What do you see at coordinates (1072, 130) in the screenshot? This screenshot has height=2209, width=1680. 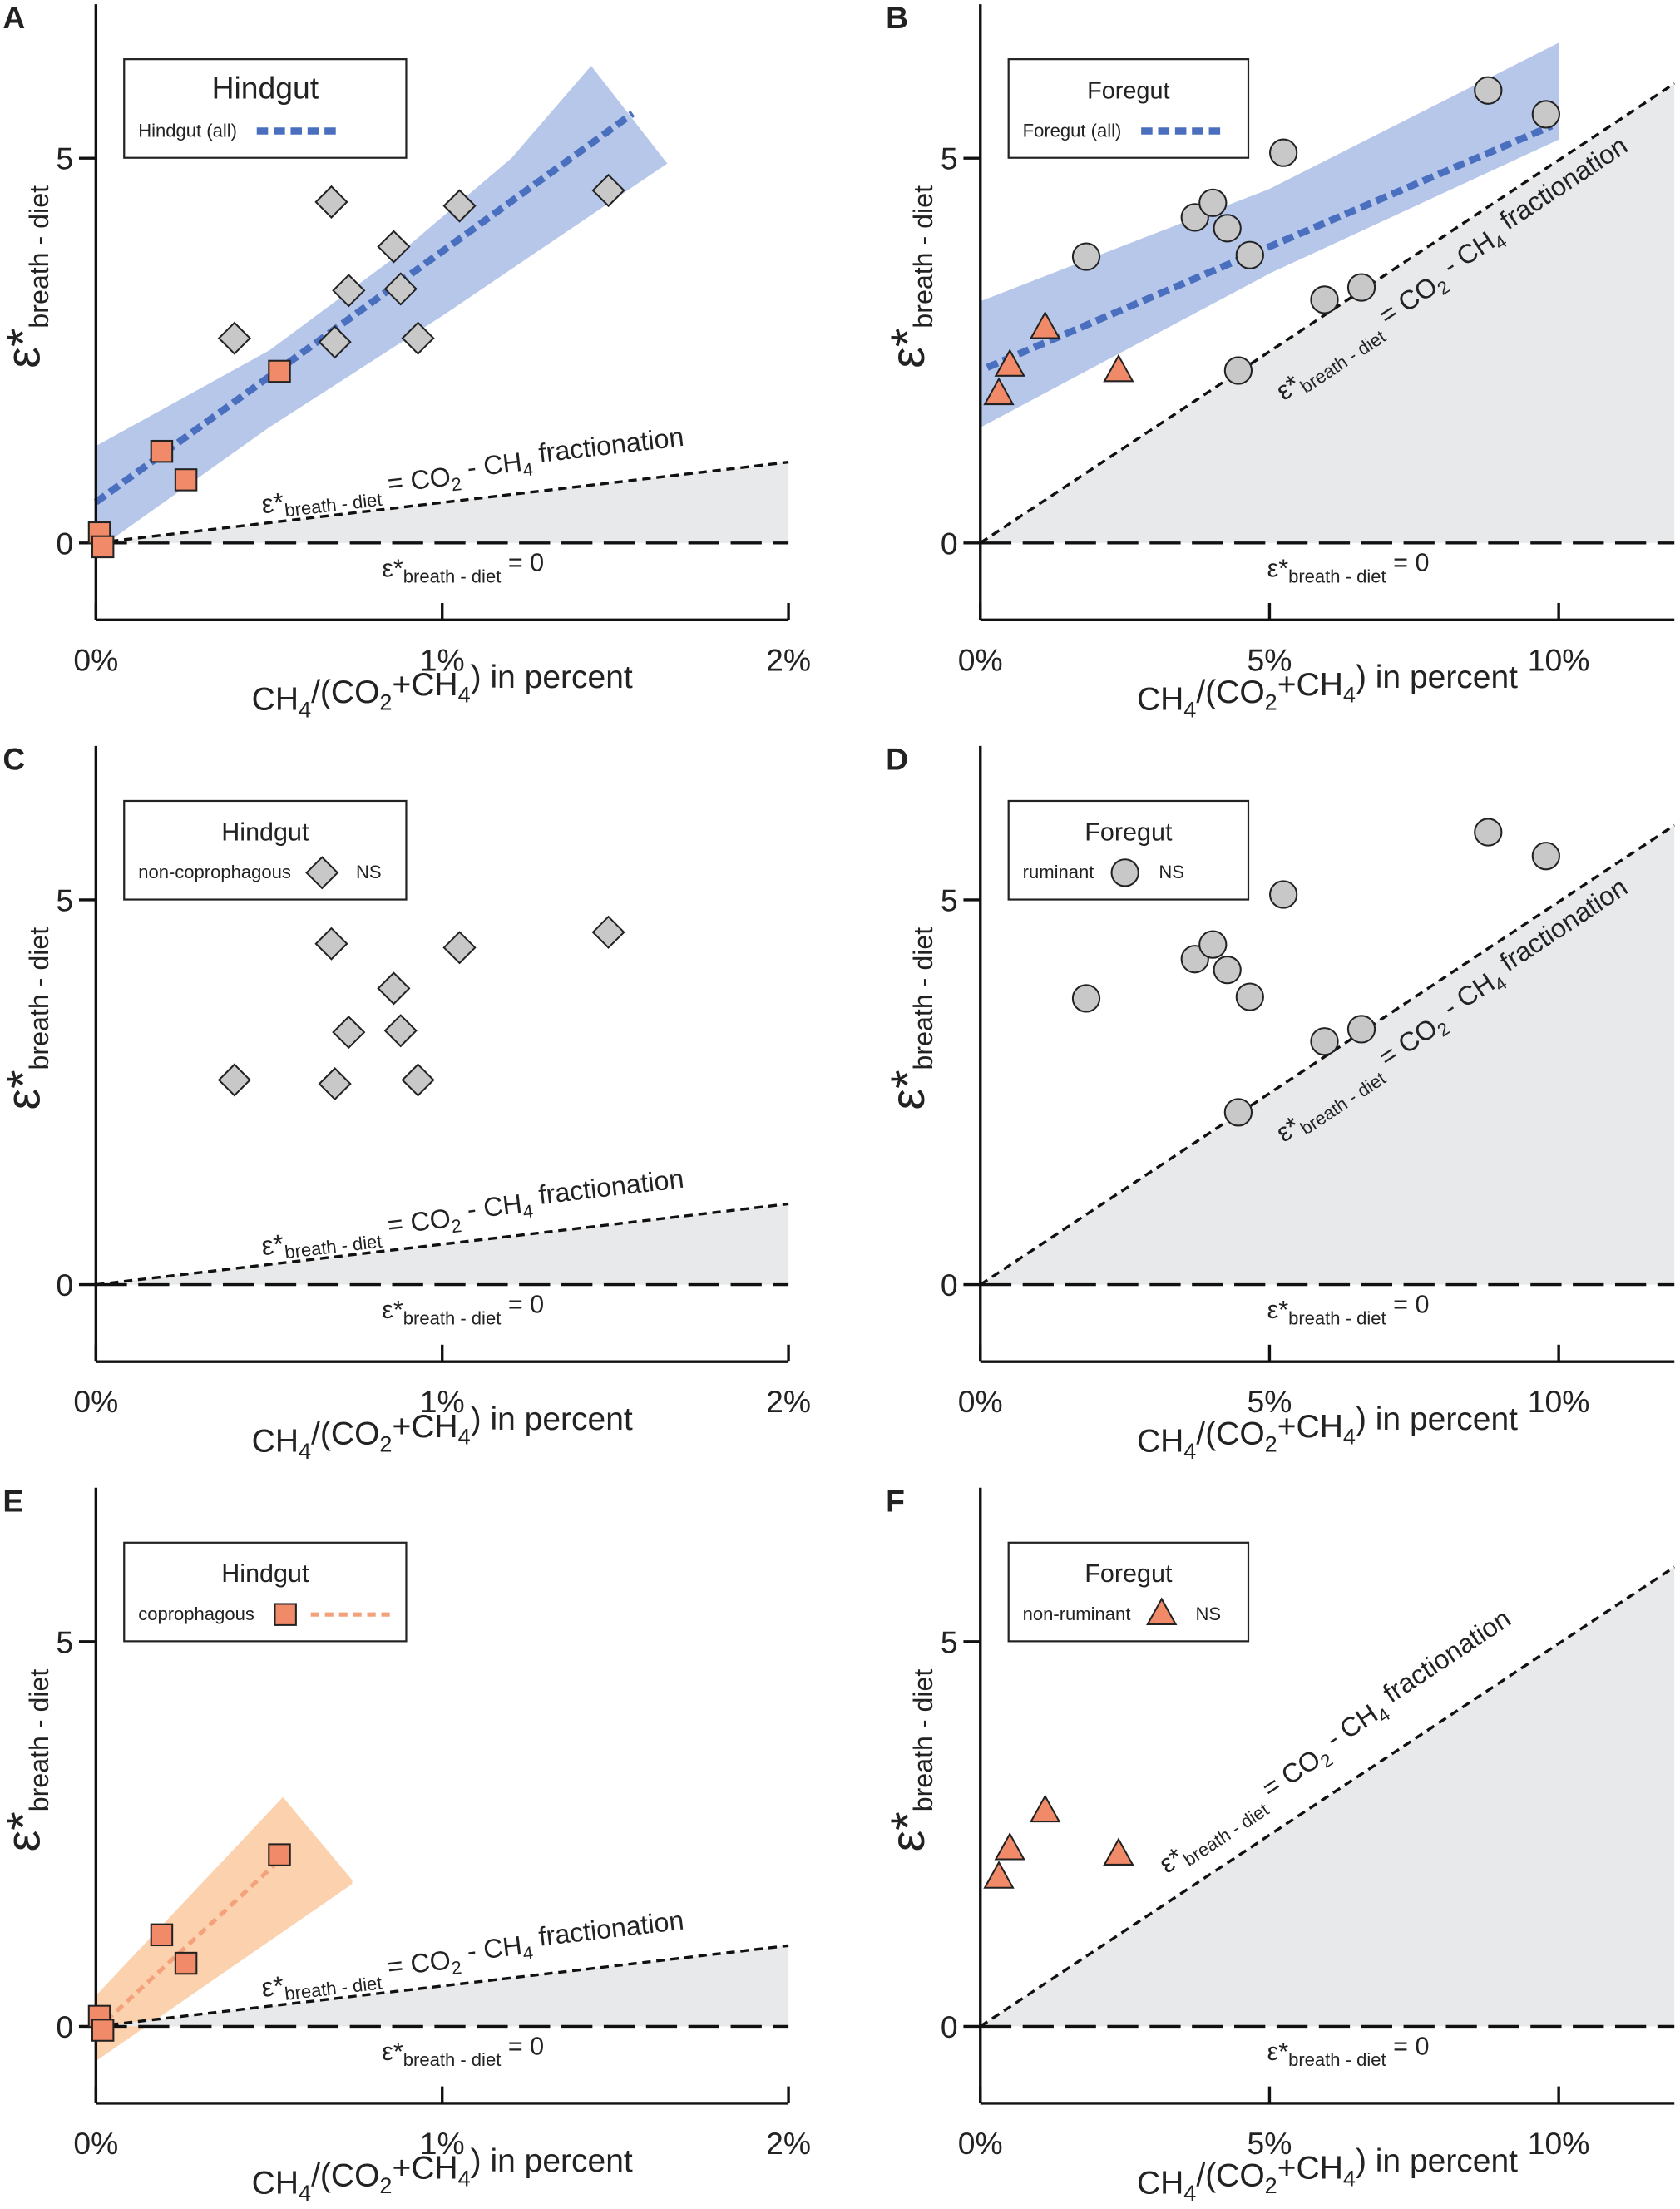 I see `legend-entry: Foregut (all)` at bounding box center [1072, 130].